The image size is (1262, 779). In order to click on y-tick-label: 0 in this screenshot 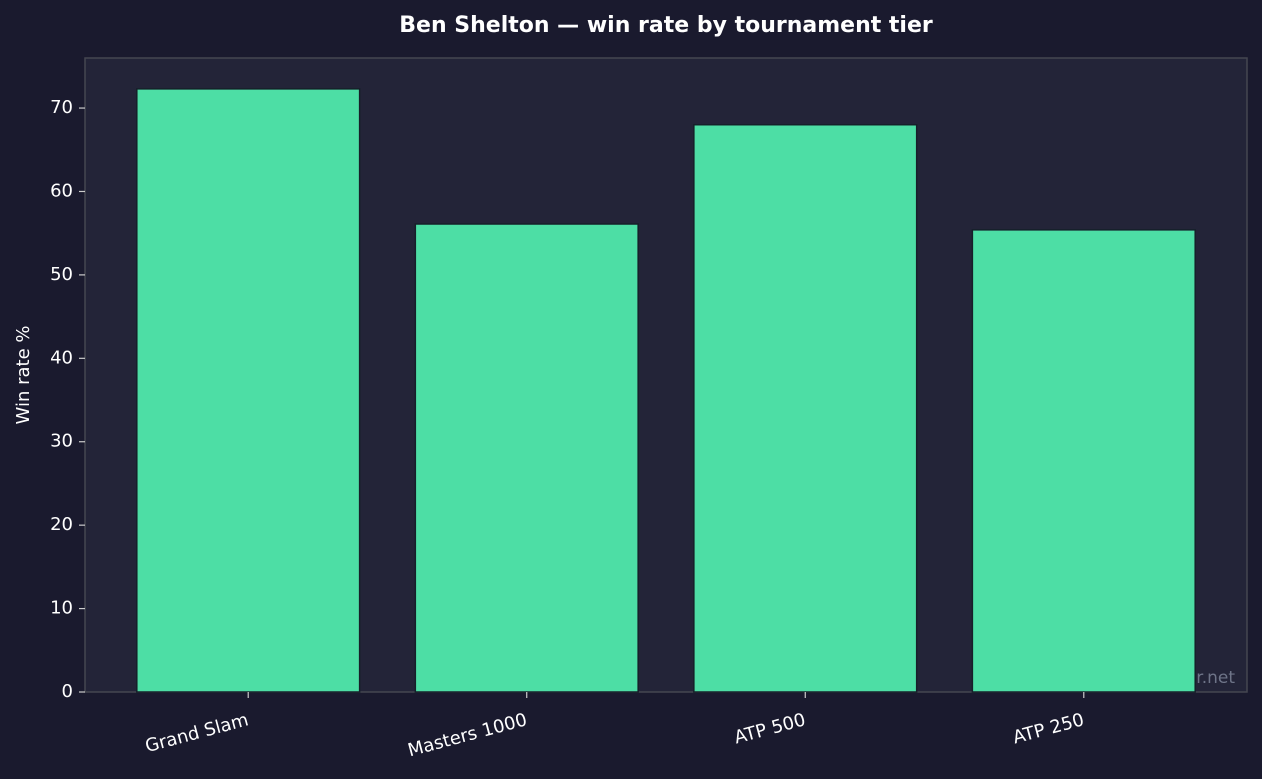, I will do `click(67, 691)`.